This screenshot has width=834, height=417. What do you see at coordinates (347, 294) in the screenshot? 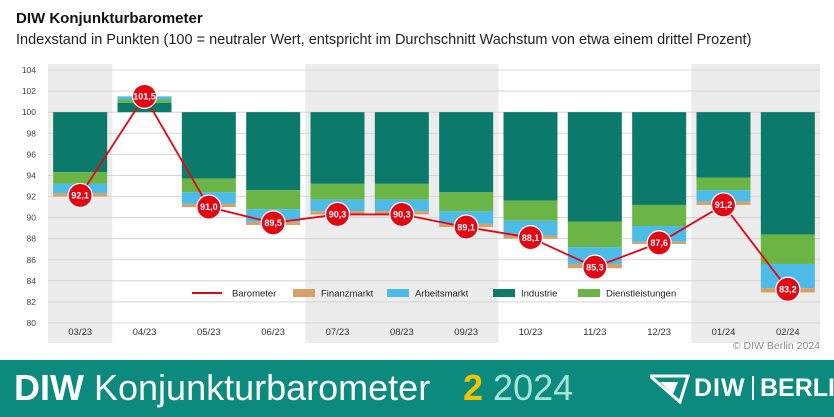
I see `legend-label: Finanzmarkt` at bounding box center [347, 294].